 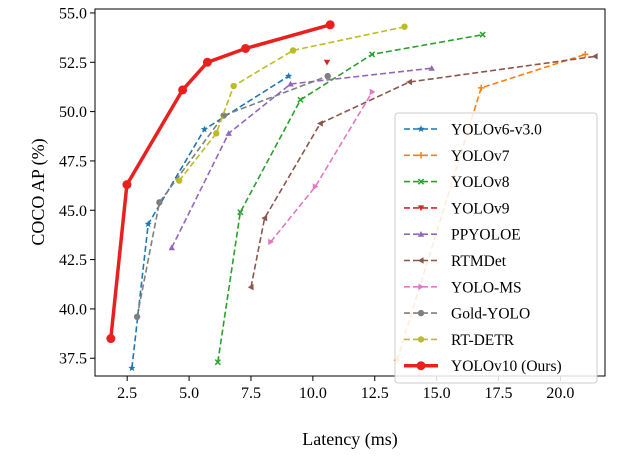 What do you see at coordinates (483, 340) in the screenshot?
I see `legend-label: RT-DETR` at bounding box center [483, 340].